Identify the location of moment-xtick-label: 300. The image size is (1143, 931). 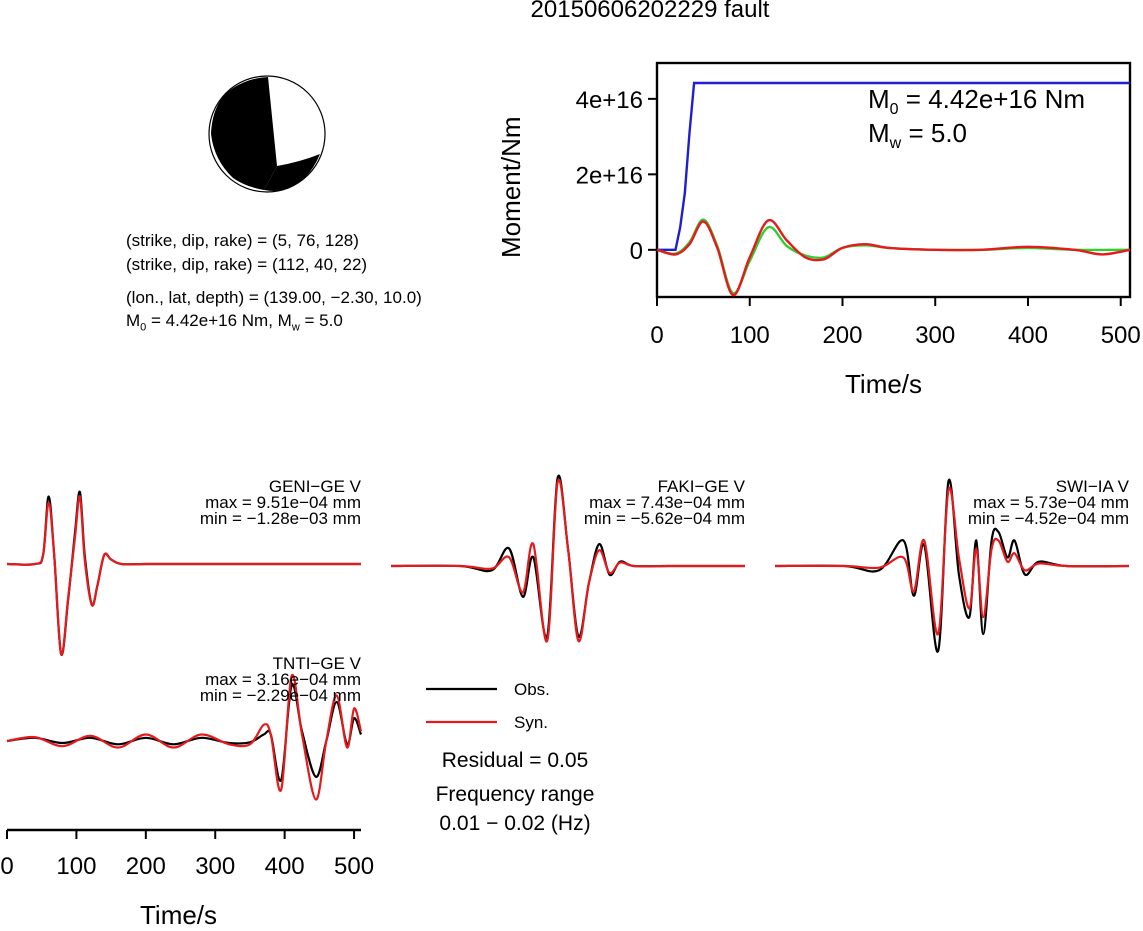
(935, 335).